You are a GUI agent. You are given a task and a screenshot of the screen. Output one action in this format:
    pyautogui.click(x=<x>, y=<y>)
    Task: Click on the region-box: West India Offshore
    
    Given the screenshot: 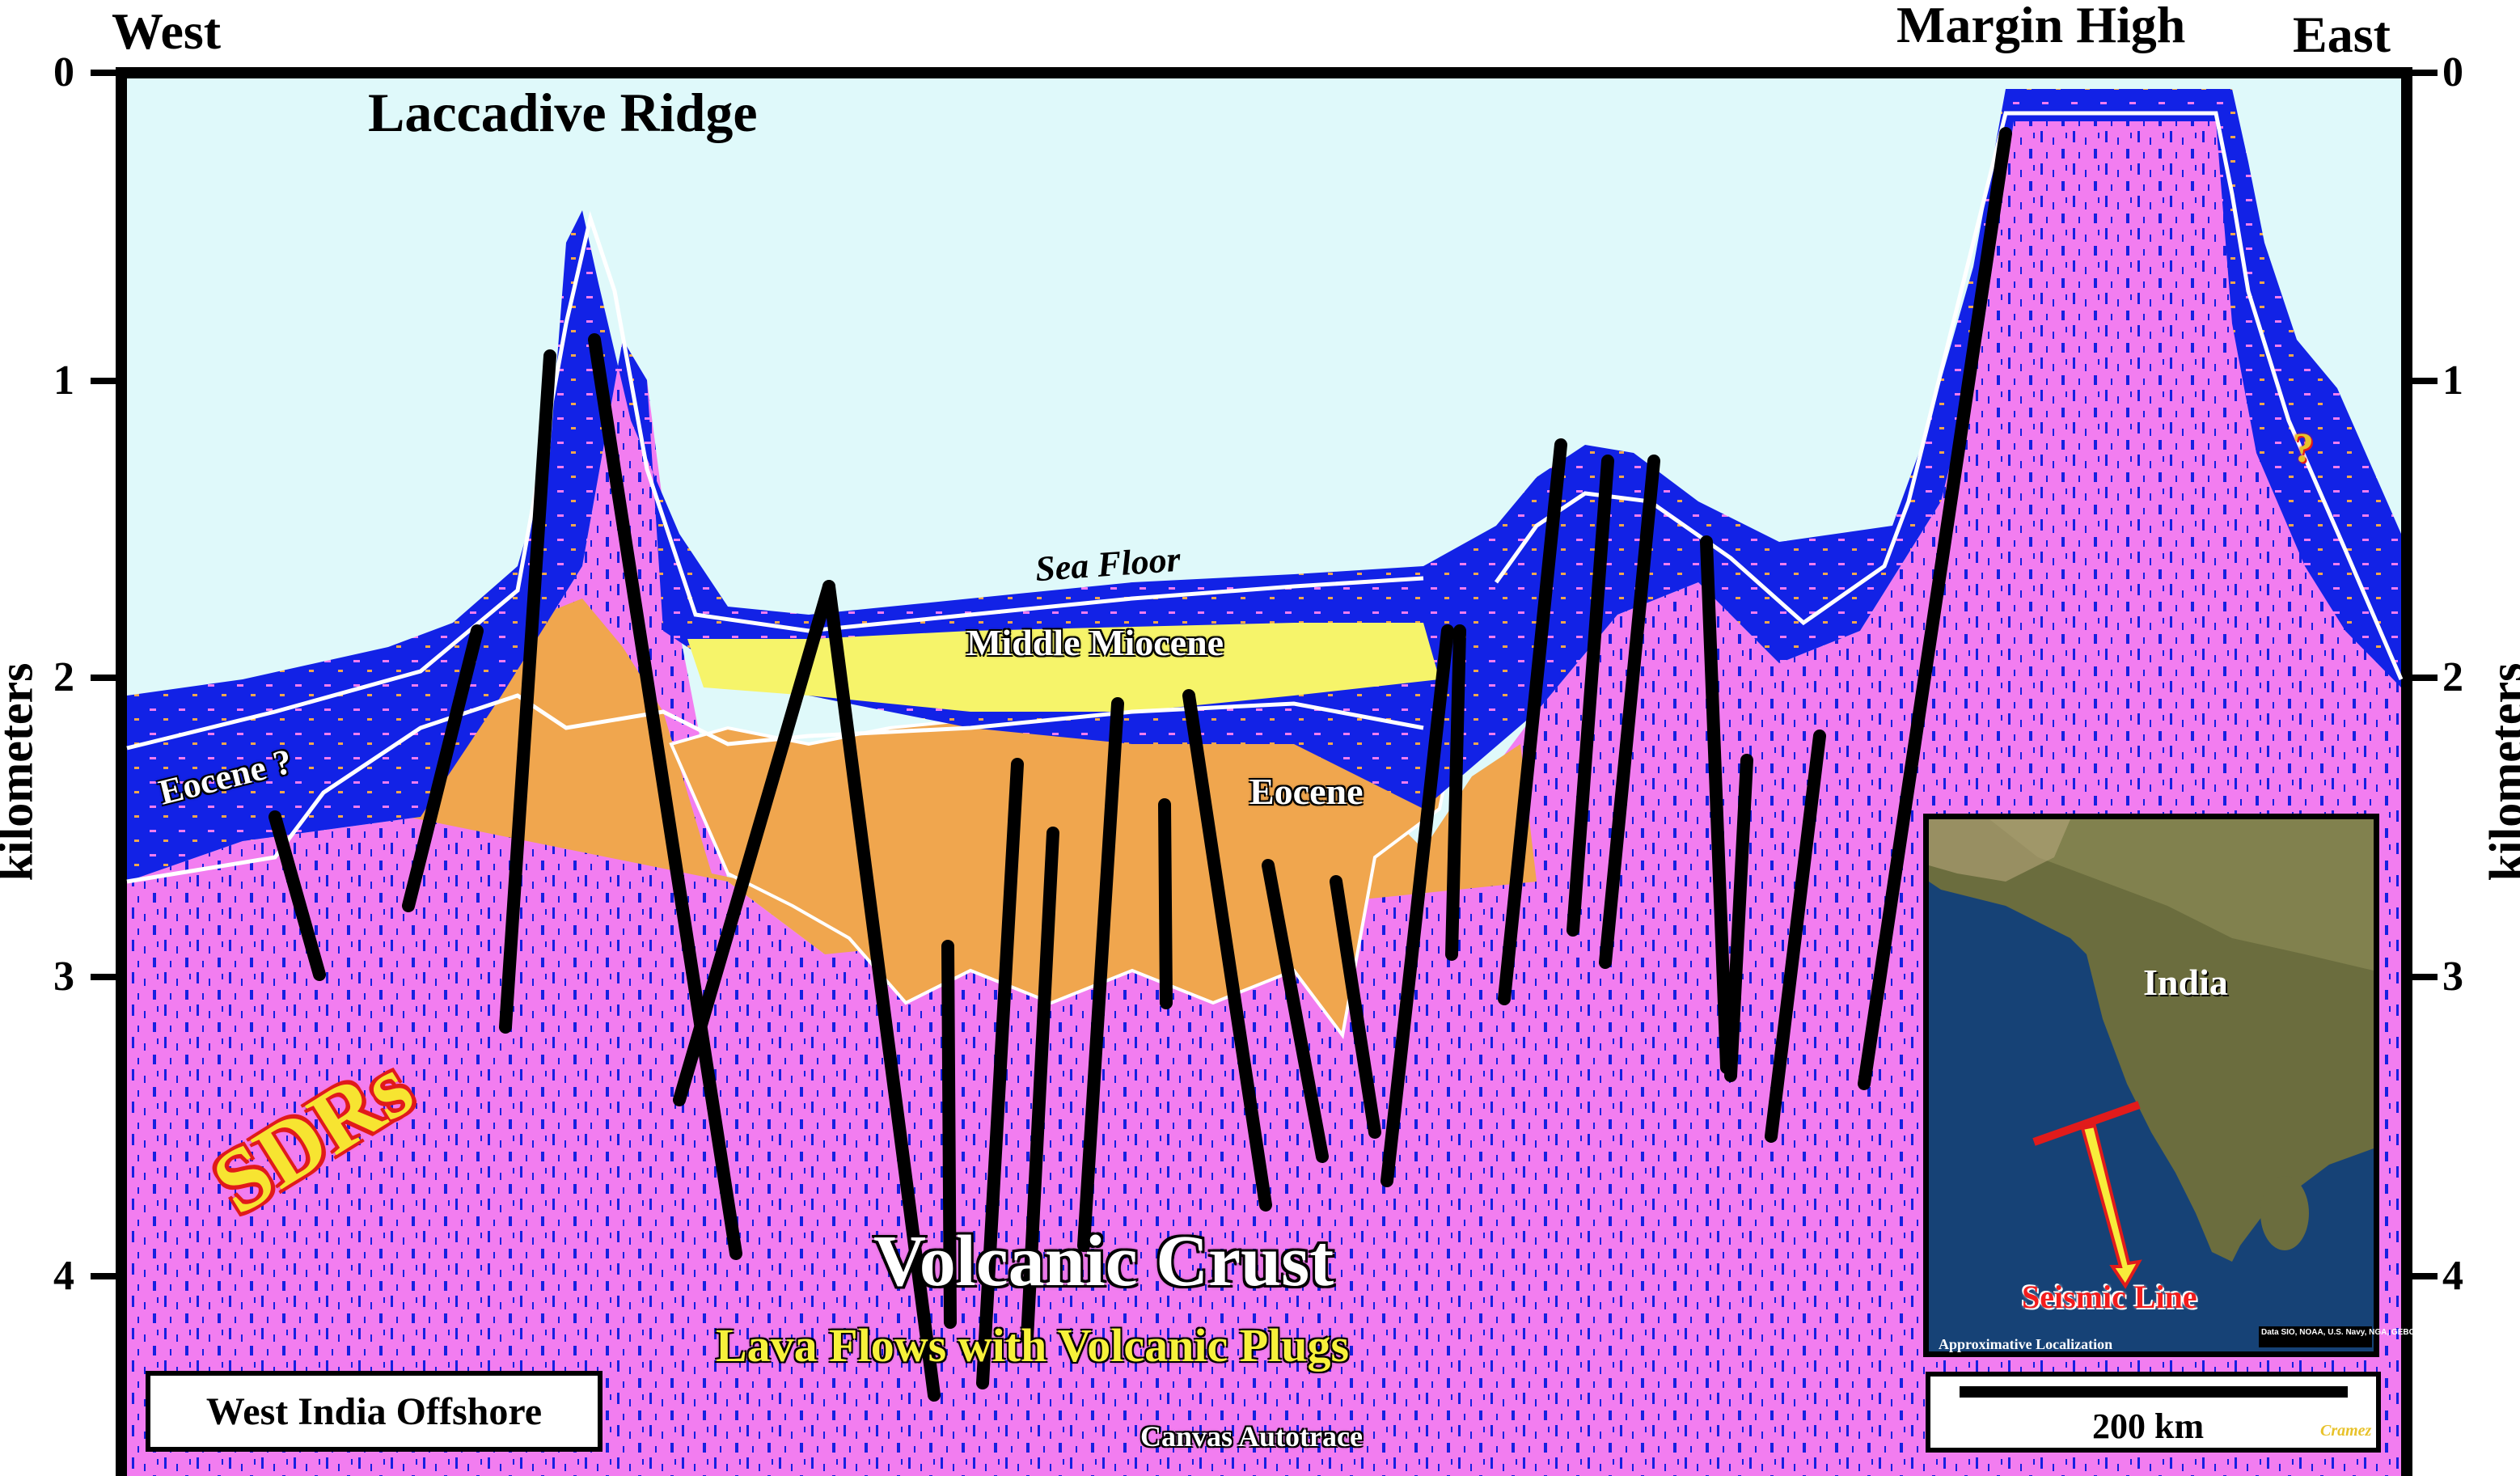 What is the action you would take?
    pyautogui.click(x=374, y=1411)
    